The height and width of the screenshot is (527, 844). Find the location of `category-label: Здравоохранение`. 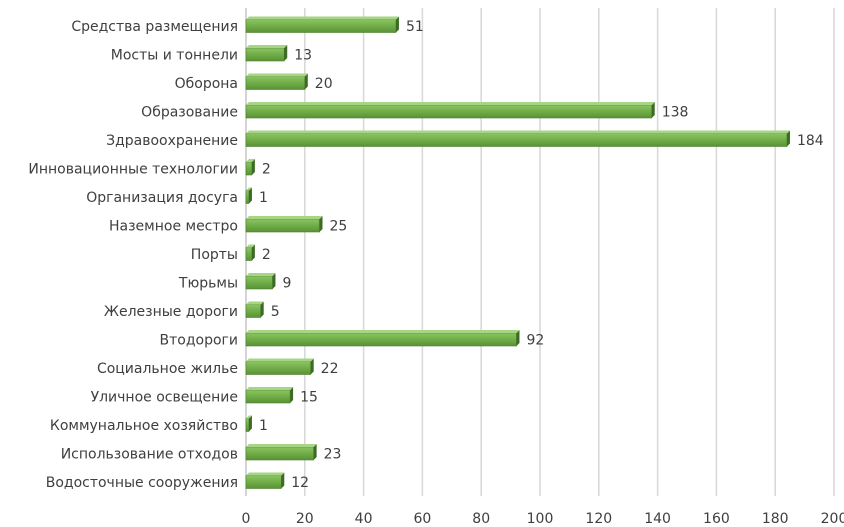

category-label: Здравоохранение is located at coordinates (172, 141).